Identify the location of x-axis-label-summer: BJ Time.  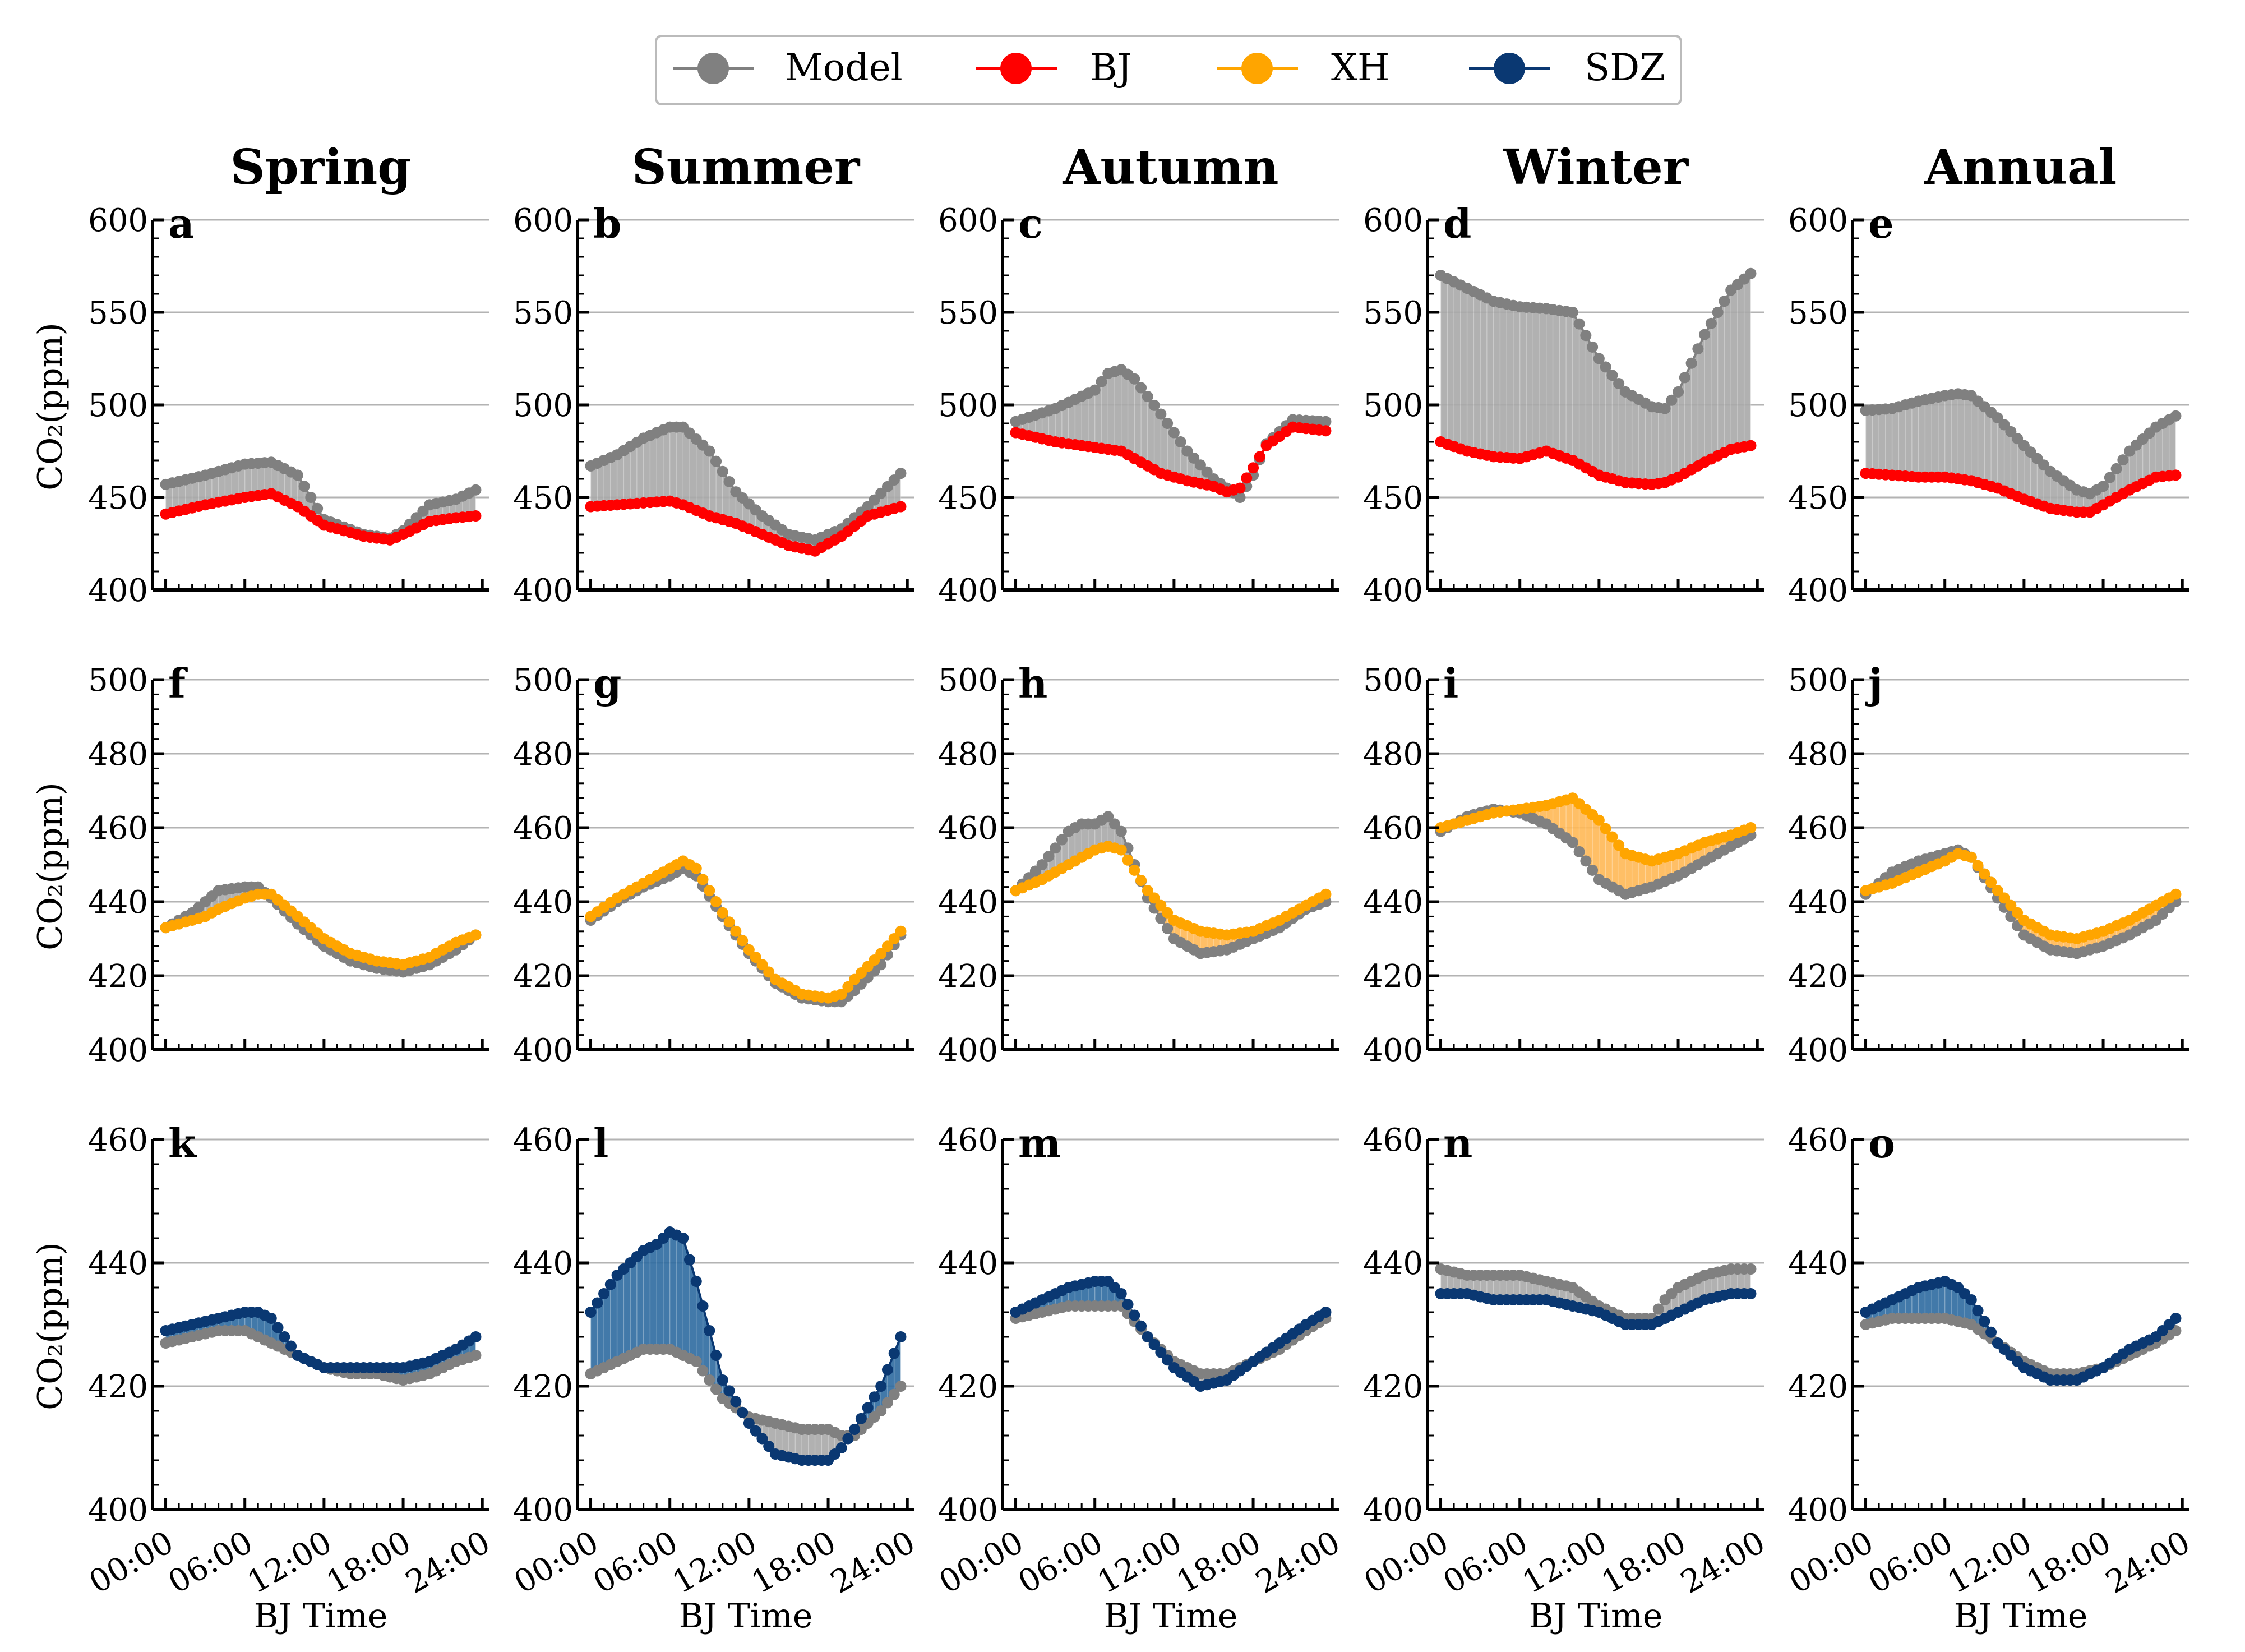
(746, 1616).